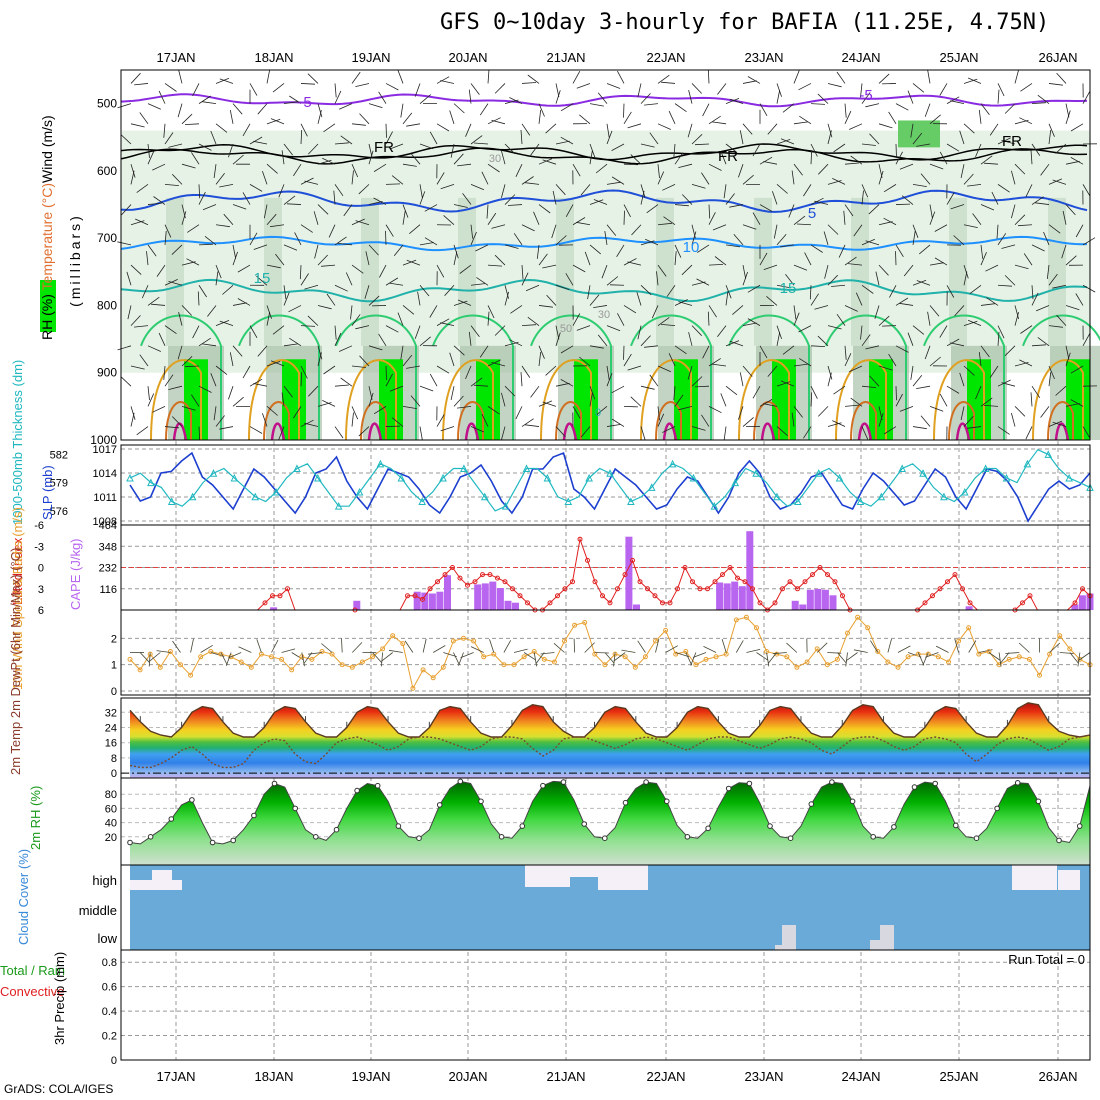 This screenshot has height=1100, width=1100. What do you see at coordinates (944, 496) in the screenshot?
I see `thickness-marker` at bounding box center [944, 496].